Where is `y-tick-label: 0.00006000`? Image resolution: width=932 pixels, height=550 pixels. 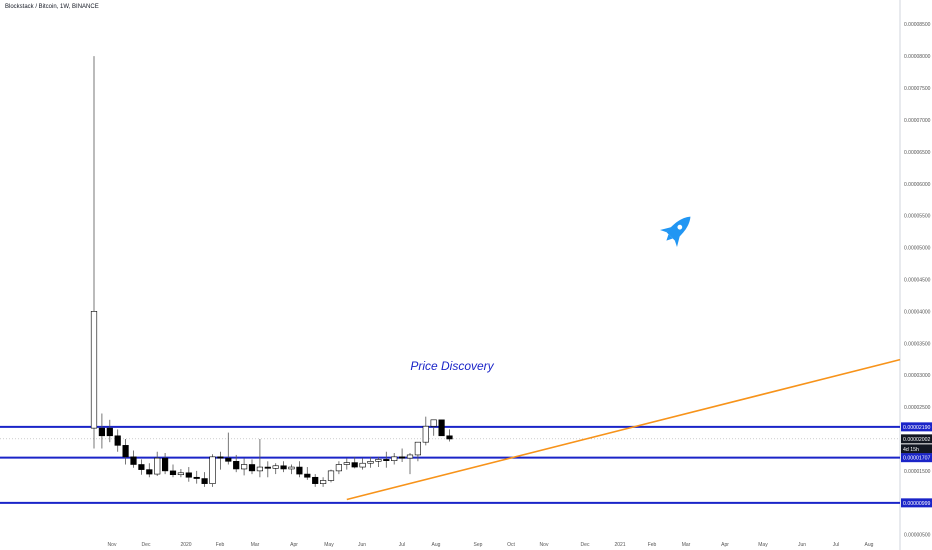
y-tick-label: 0.00006000 is located at coordinates (917, 185).